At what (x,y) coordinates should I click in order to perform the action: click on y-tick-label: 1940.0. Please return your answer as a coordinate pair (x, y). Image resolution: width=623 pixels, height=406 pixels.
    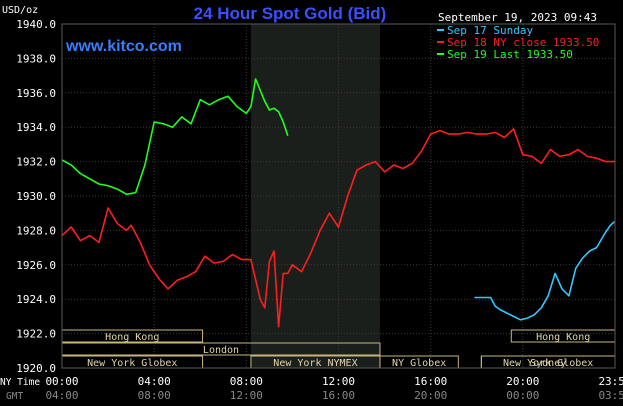
    Looking at the image, I should click on (36, 24).